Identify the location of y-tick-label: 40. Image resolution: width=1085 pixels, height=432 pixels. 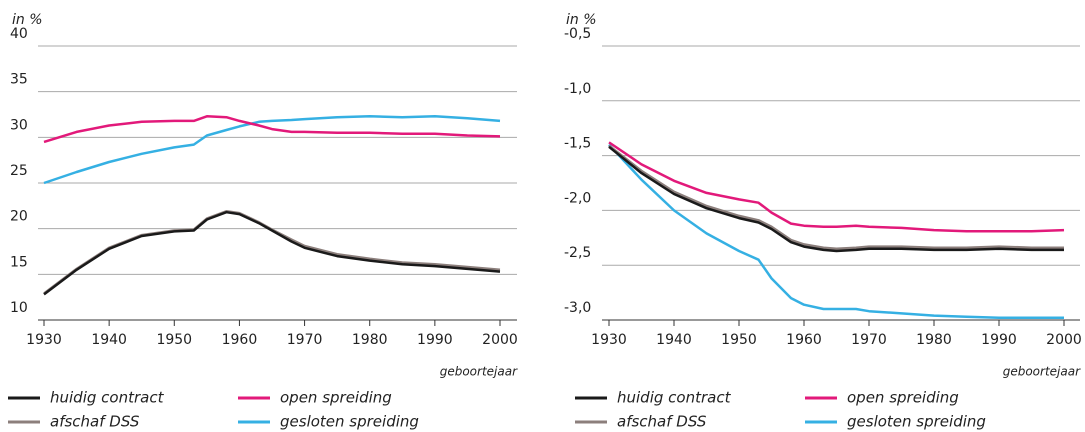
(19, 34).